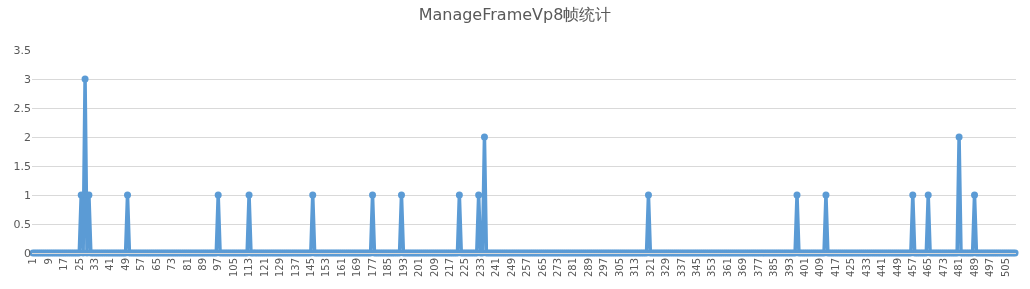  What do you see at coordinates (326, 268) in the screenshot?
I see `x-tick-label: 153` at bounding box center [326, 268].